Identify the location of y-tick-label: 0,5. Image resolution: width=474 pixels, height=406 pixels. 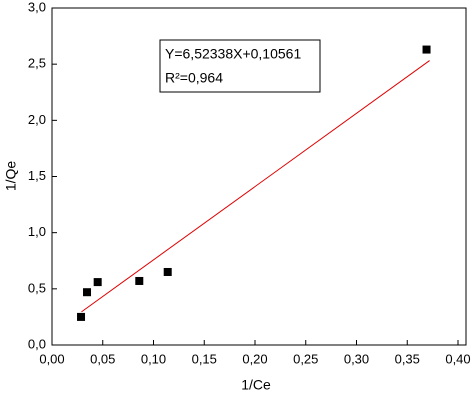
(37, 287).